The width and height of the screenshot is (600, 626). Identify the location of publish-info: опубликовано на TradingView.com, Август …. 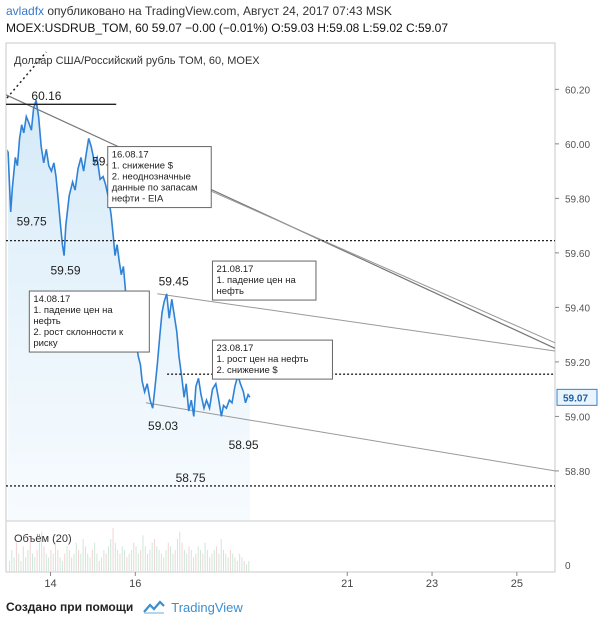
(219, 11).